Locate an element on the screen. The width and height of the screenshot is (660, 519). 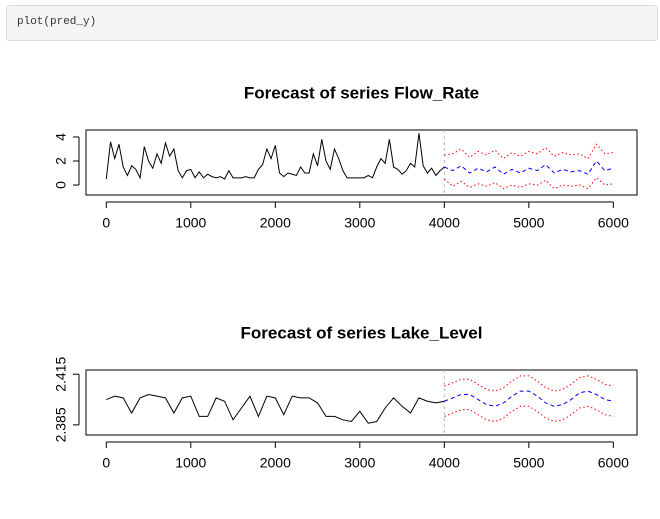
chart-title: Forecast of series Lake_Level is located at coordinates (362, 332).